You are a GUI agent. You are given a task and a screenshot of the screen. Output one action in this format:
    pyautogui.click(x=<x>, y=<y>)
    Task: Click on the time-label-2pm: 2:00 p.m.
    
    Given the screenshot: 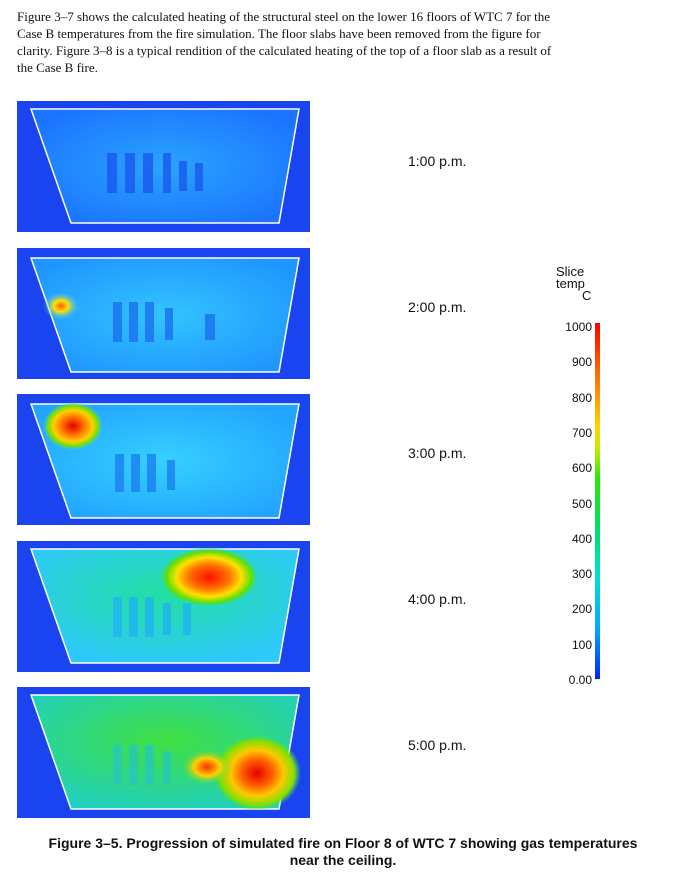 What is the action you would take?
    pyautogui.click(x=437, y=307)
    